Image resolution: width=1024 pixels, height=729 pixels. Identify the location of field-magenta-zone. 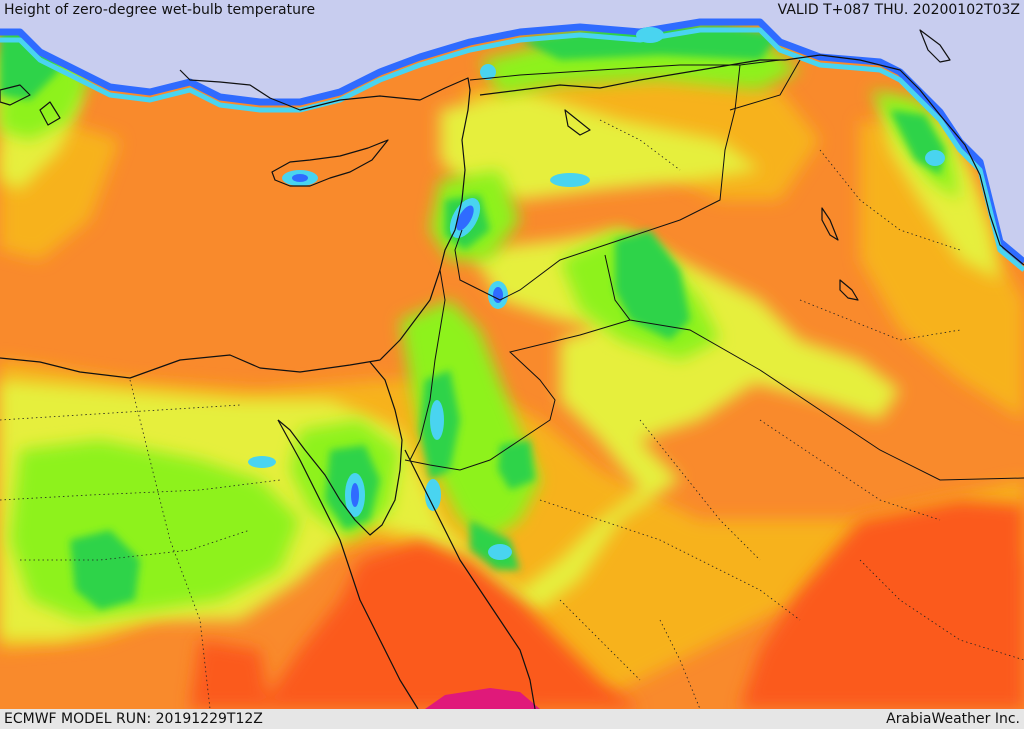
(482, 698).